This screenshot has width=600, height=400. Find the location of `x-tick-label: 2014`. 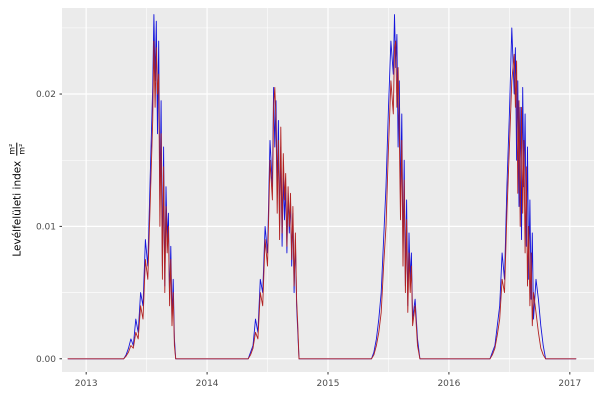

x-tick-label: 2014 is located at coordinates (207, 384).